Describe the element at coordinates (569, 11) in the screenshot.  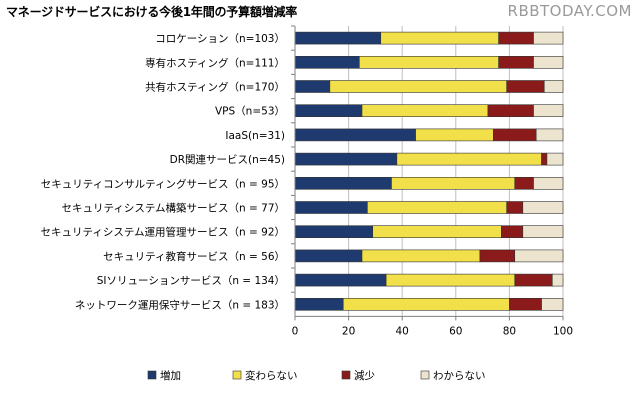
I see `watermark: RBBTODAY.COM` at that location.